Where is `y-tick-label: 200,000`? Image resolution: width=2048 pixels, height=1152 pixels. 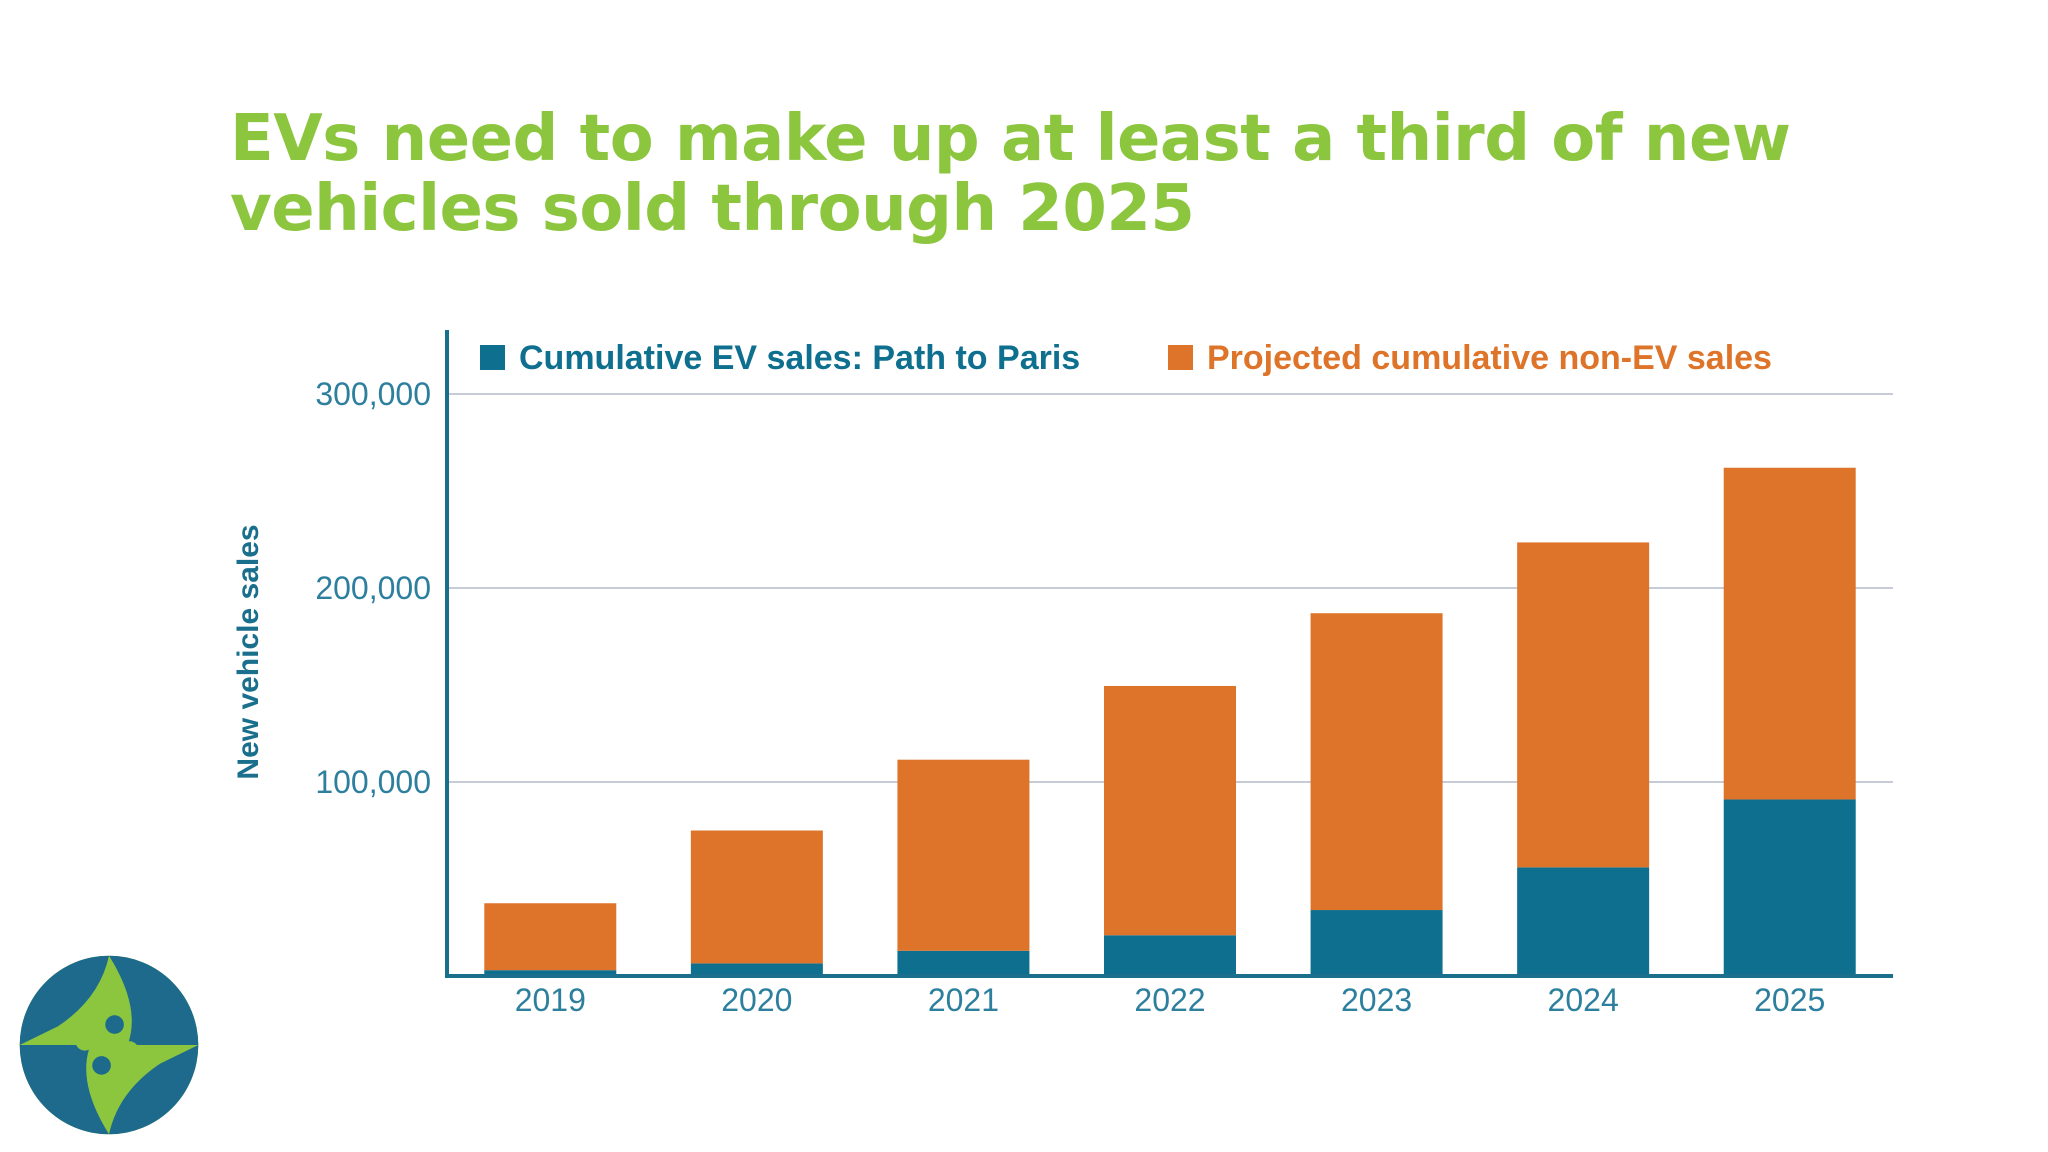
y-tick-label: 200,000 is located at coordinates (373, 588).